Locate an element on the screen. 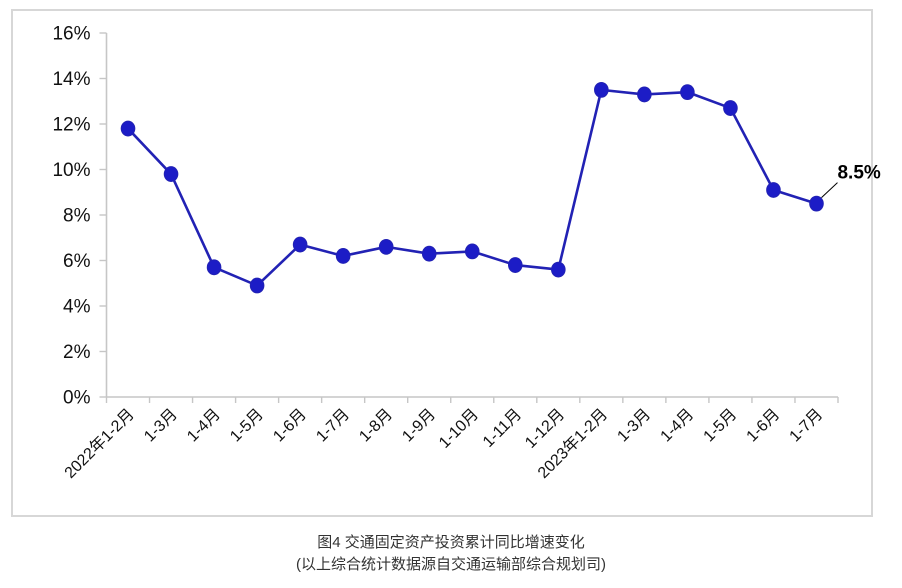 The width and height of the screenshot is (902, 588). chart-subtitle: (以上综合统计数据源自交通运输部综合规划司) is located at coordinates (451, 564).